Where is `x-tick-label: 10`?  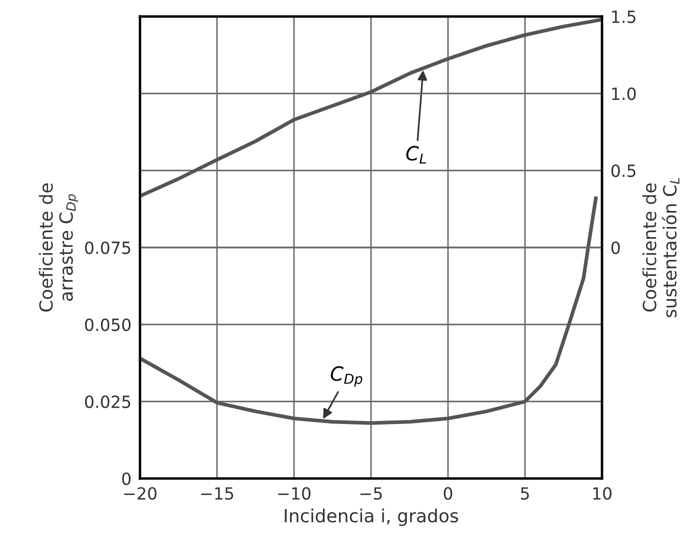
x-tick-label: 10 is located at coordinates (602, 493).